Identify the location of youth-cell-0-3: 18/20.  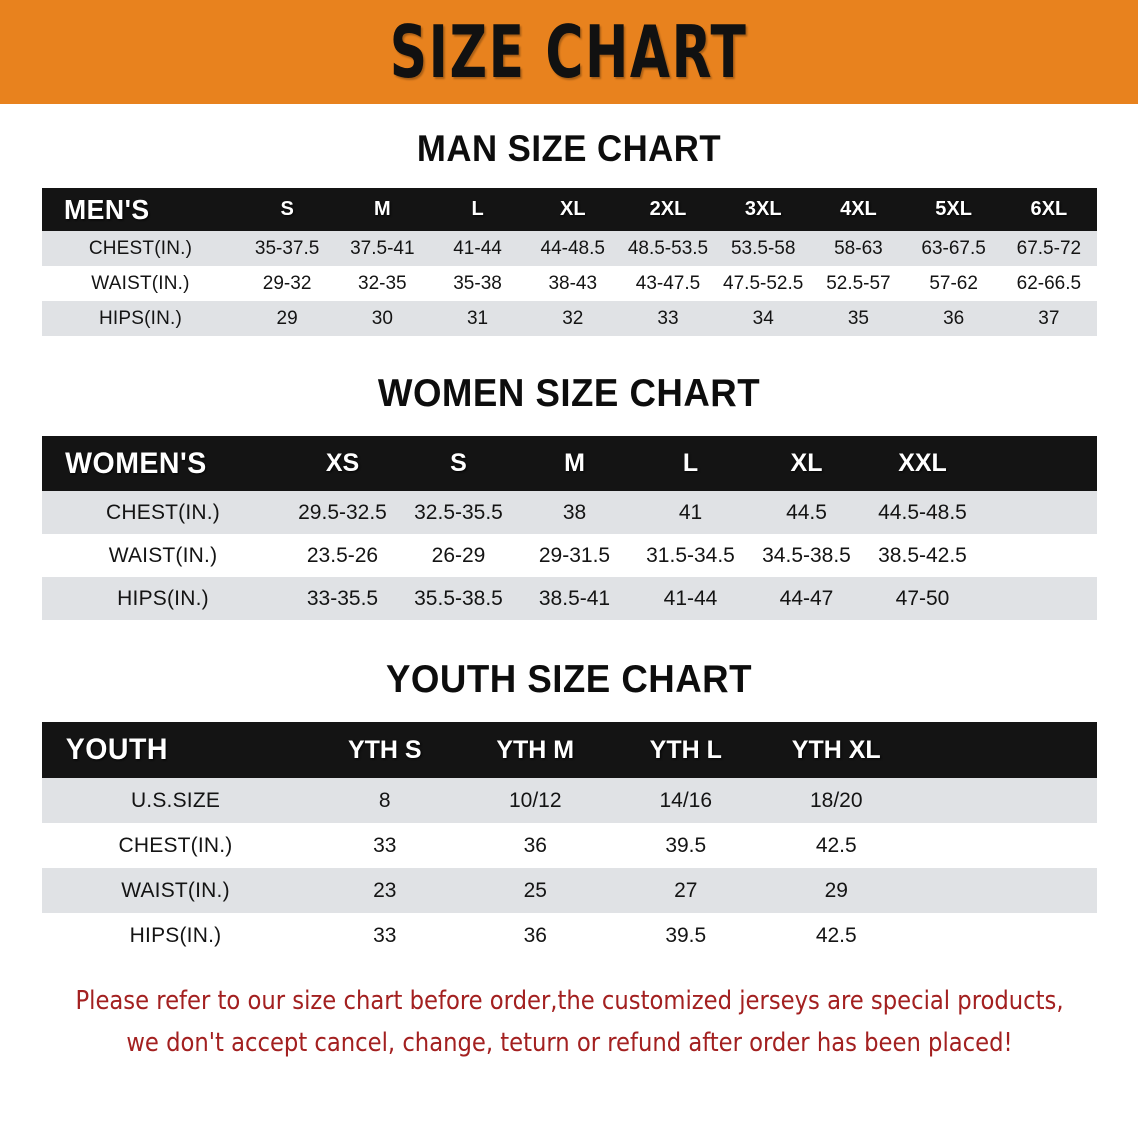
(836, 800).